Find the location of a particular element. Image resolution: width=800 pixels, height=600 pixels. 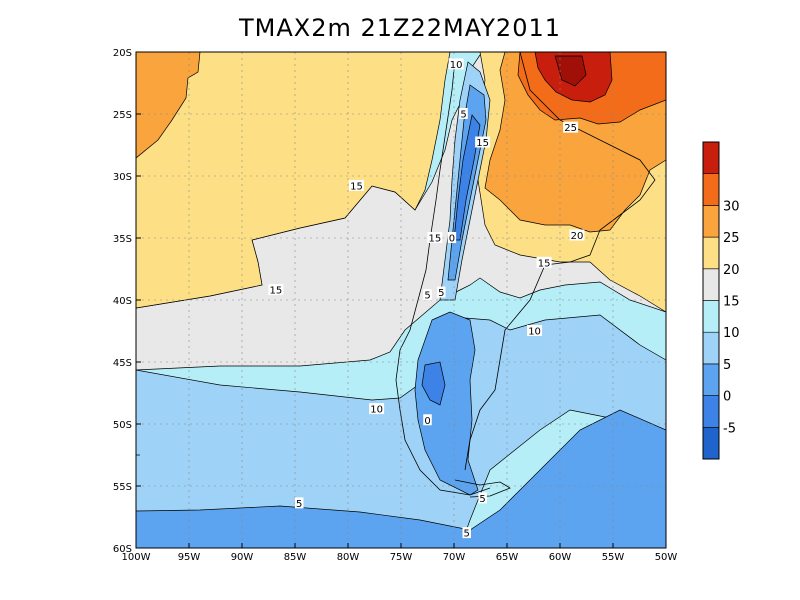

colorbar-label: 0 is located at coordinates (727, 397).